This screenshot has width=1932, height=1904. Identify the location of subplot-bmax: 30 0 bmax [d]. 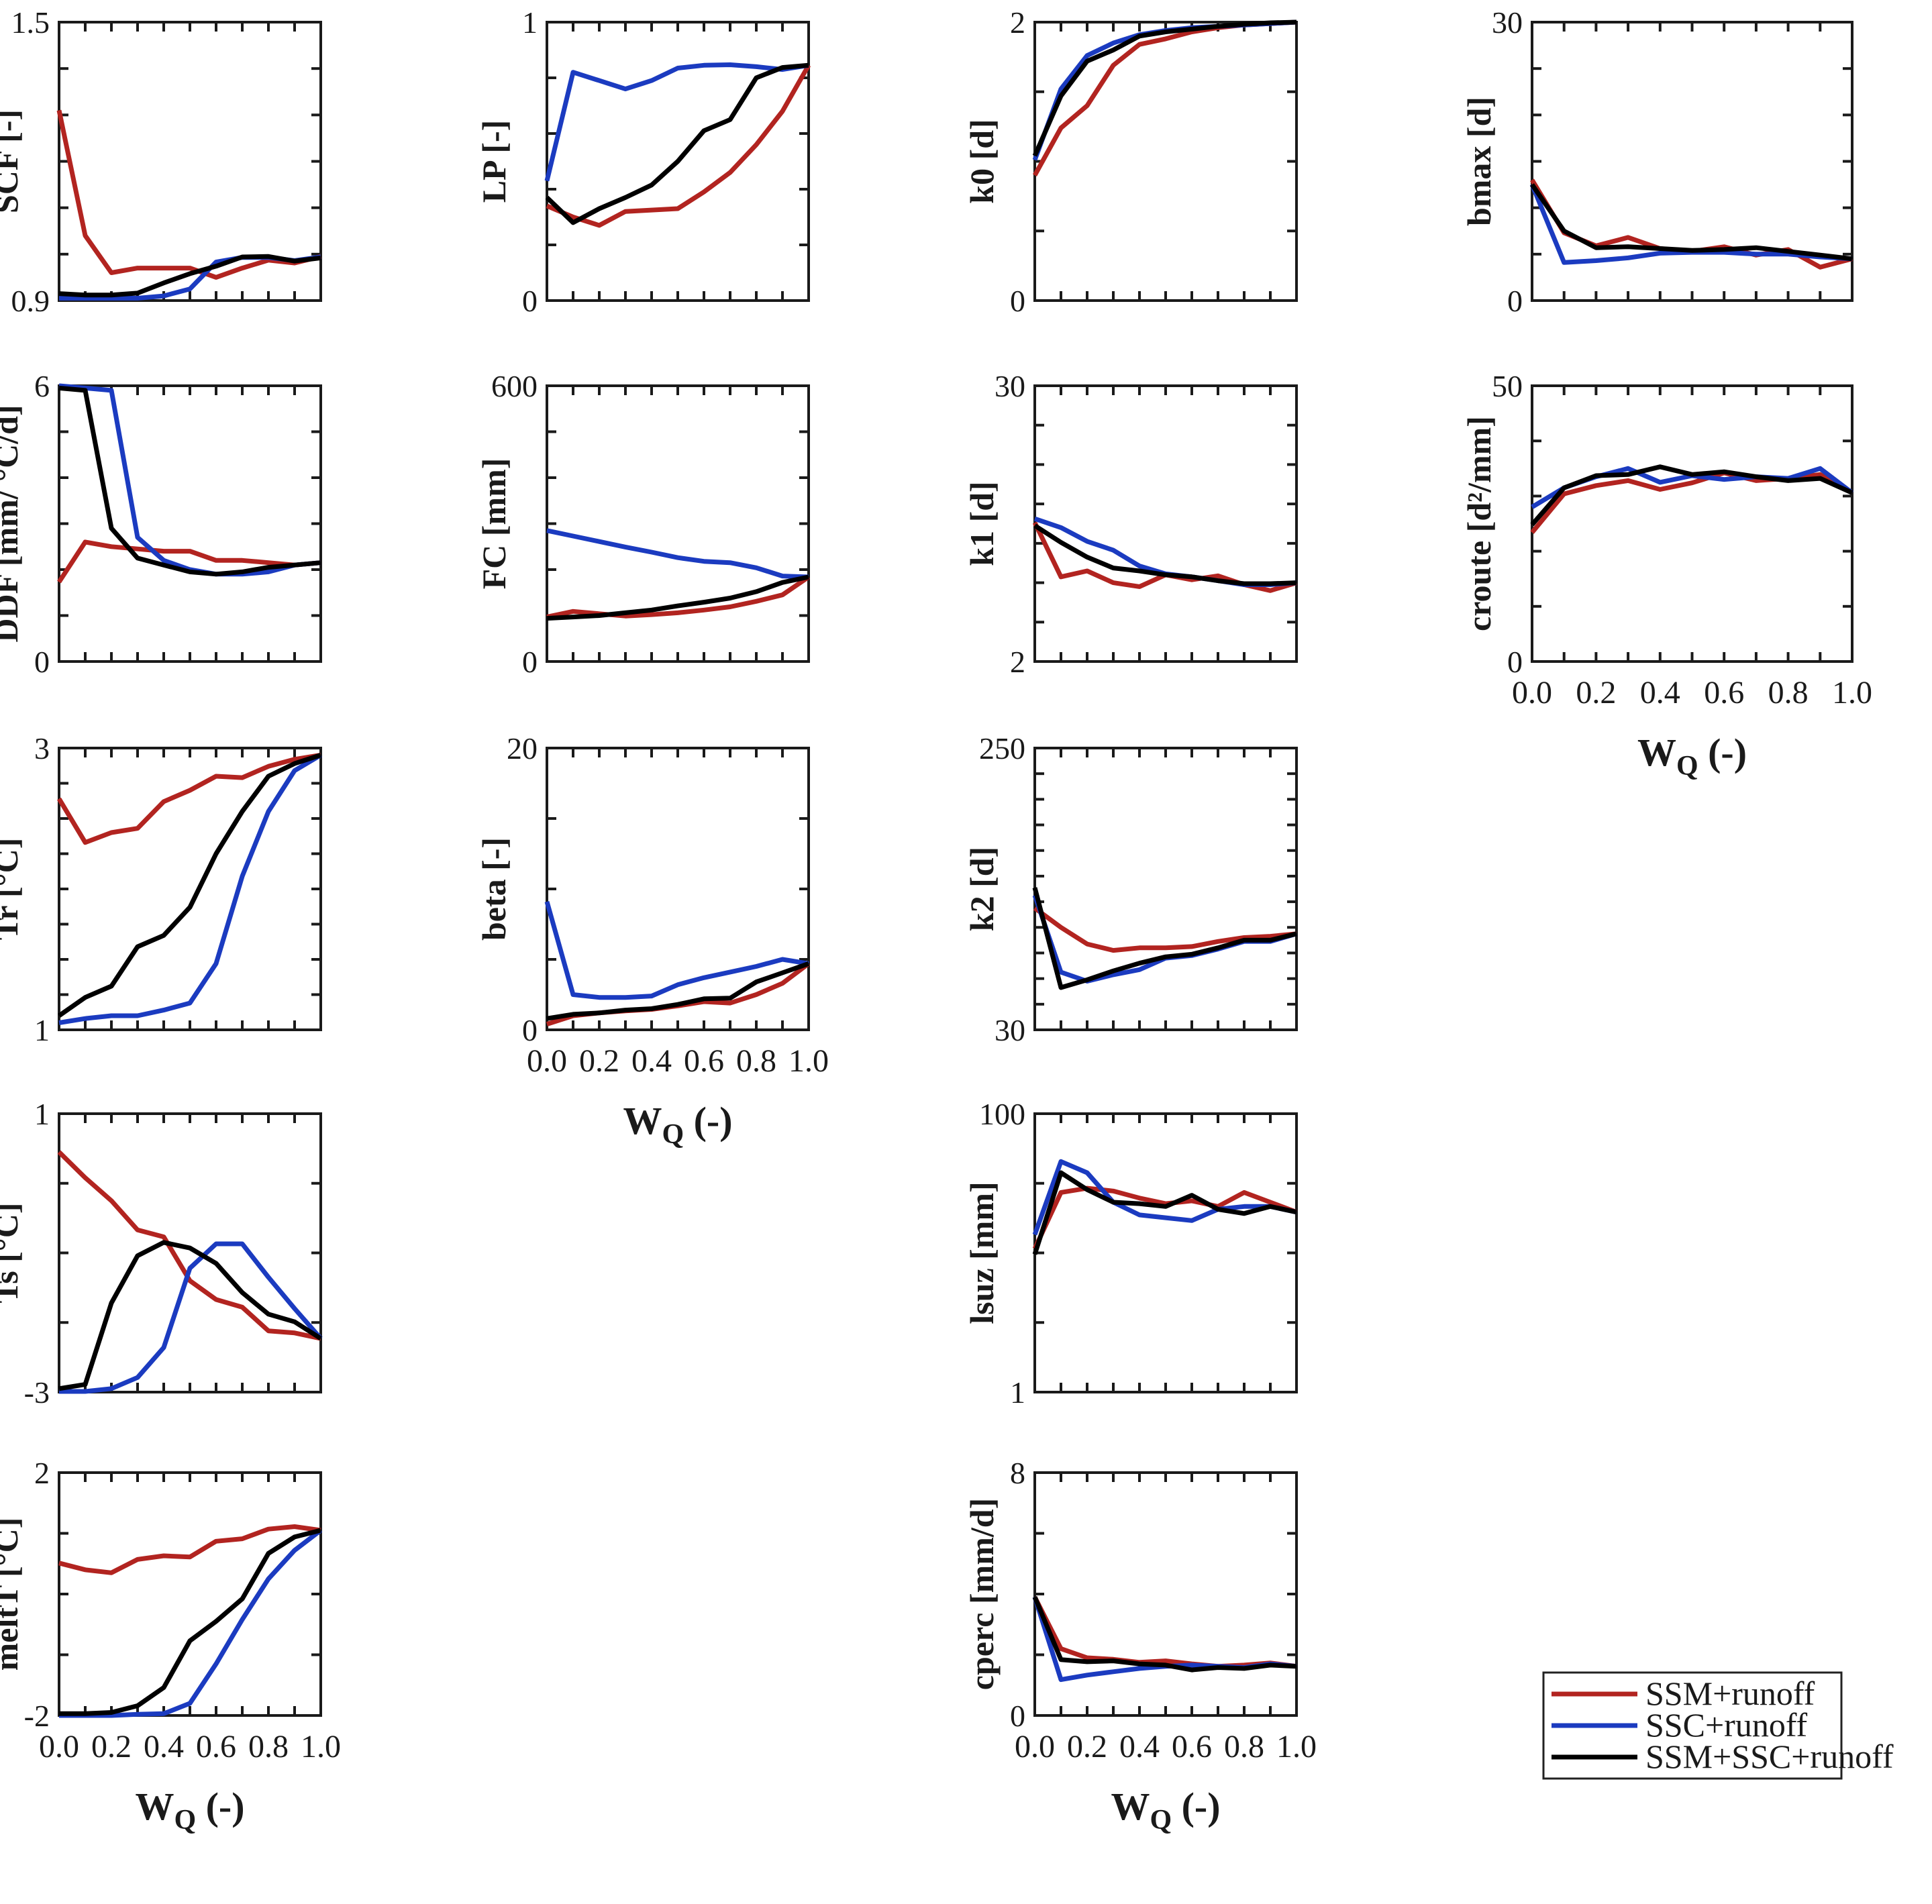
(1657, 161).